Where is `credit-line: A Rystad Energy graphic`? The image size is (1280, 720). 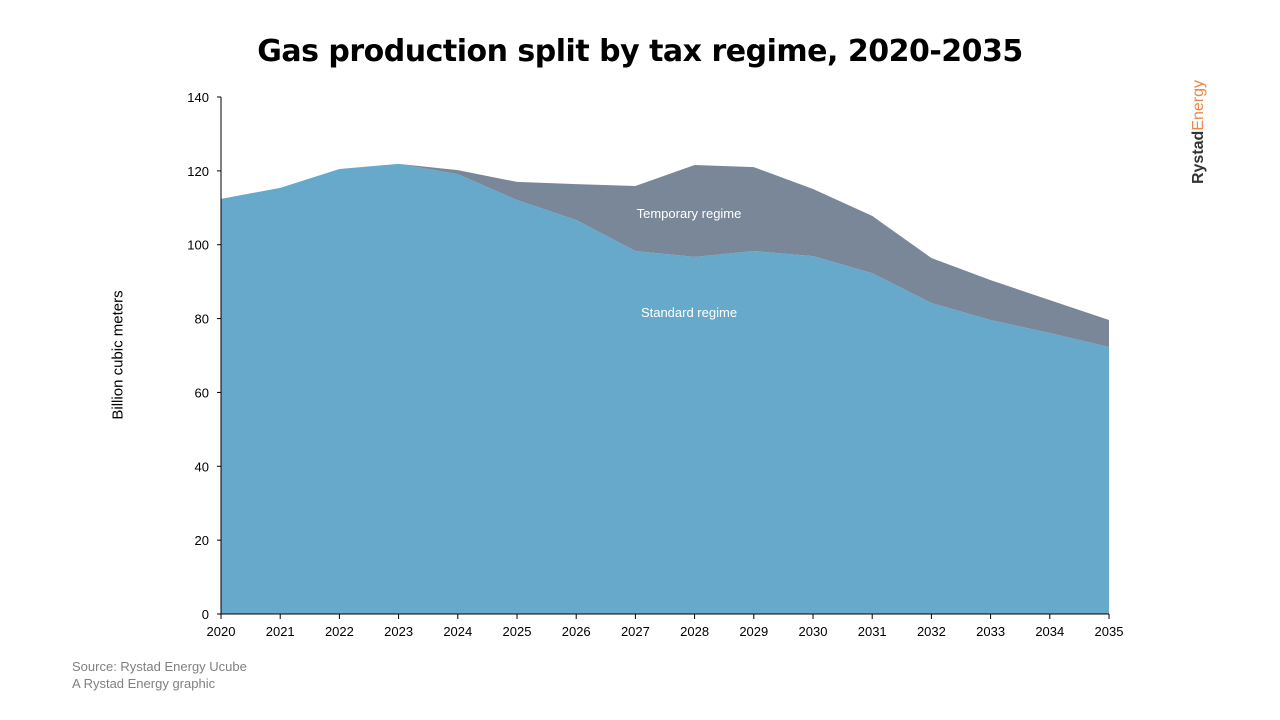
credit-line: A Rystad Energy graphic is located at coordinates (144, 683).